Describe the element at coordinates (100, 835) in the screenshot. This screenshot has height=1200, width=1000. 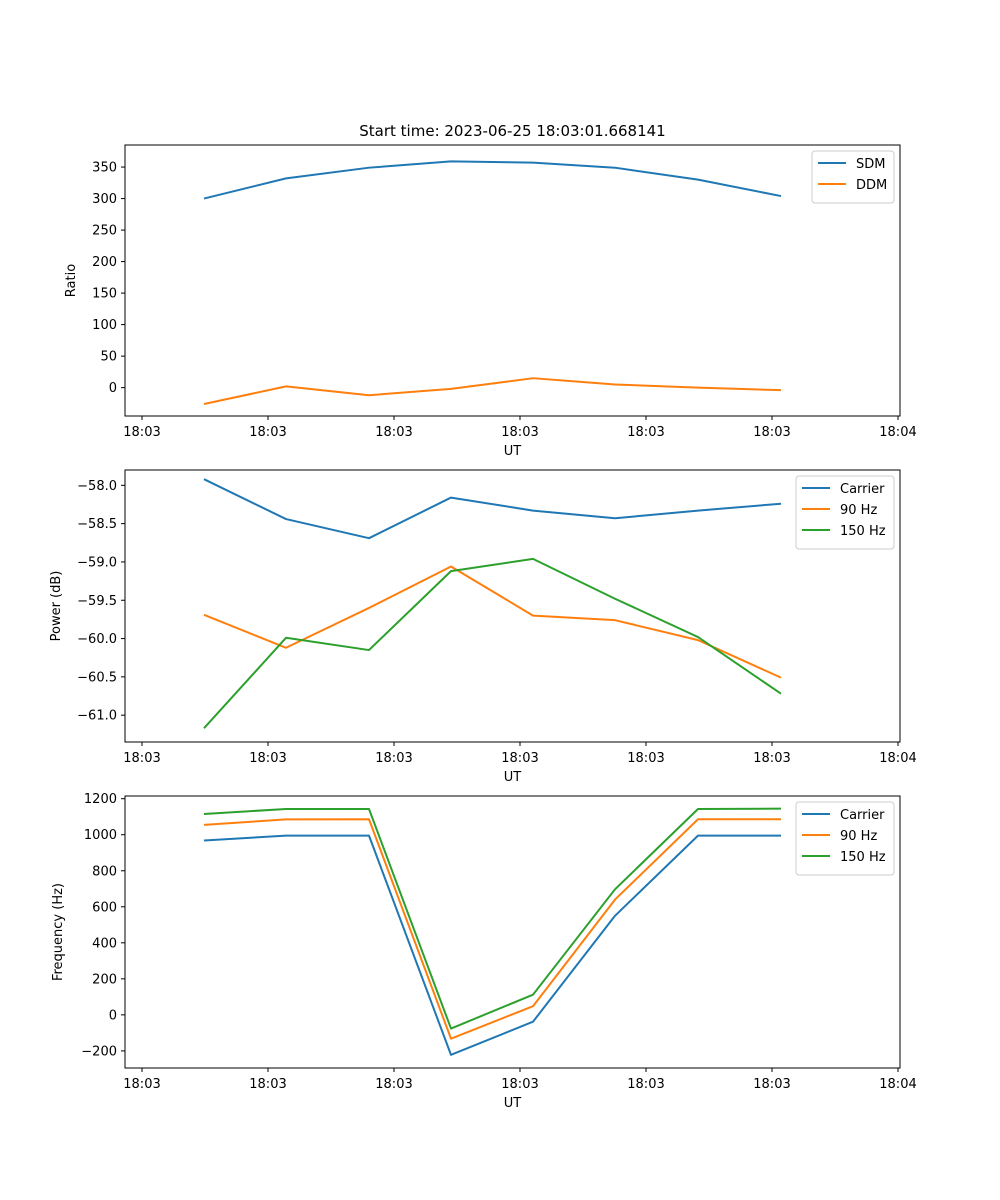
I see `y-tick-label: 1000` at that location.